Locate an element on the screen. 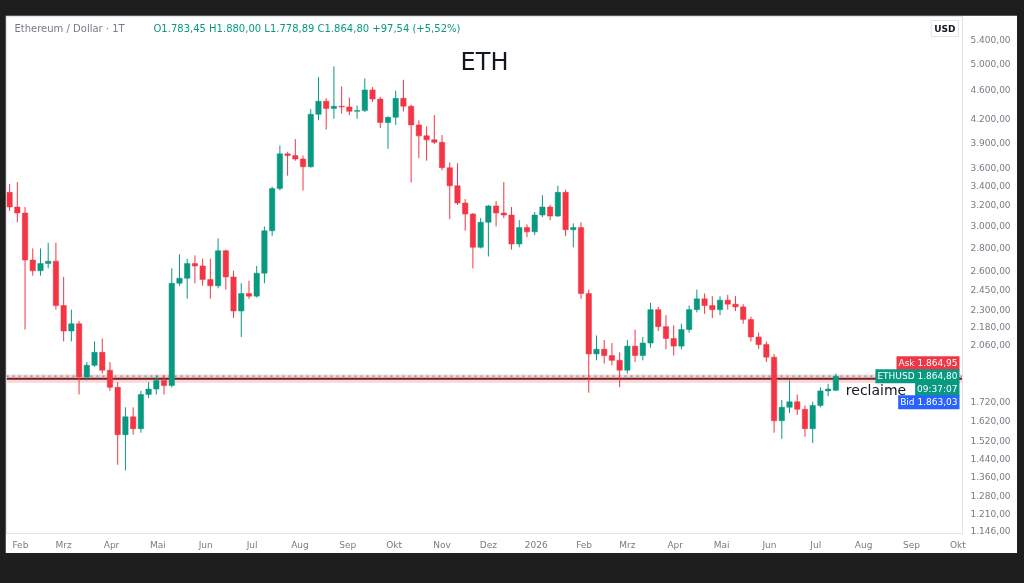 This screenshot has width=1024, height=583. annotation: O1.783,45 H1.880,00 L1.778,89 C1.864,80 +97,54 (+5,52%) is located at coordinates (307, 28).